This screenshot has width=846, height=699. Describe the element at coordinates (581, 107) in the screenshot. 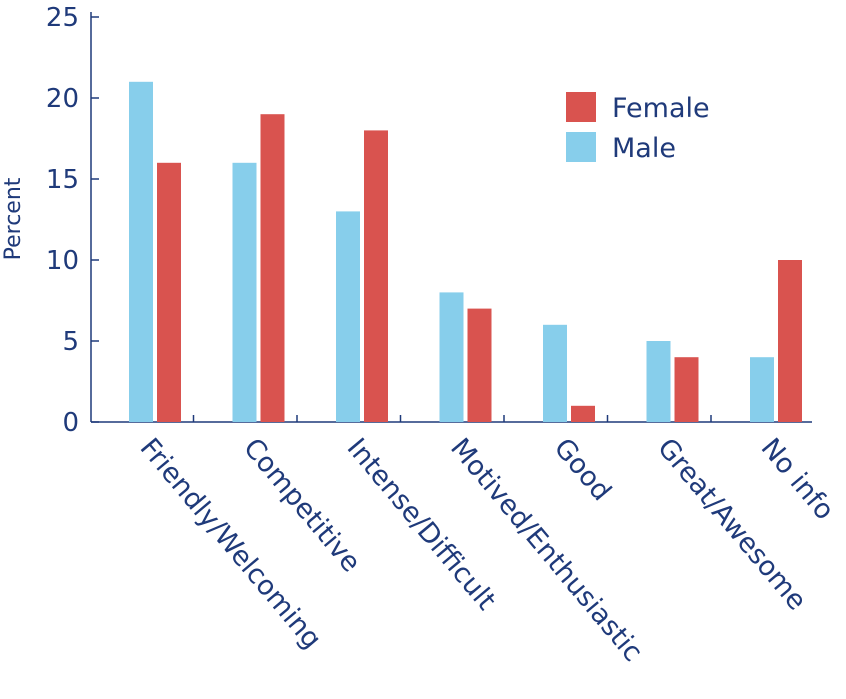

I see `legend-swatch-female` at that location.